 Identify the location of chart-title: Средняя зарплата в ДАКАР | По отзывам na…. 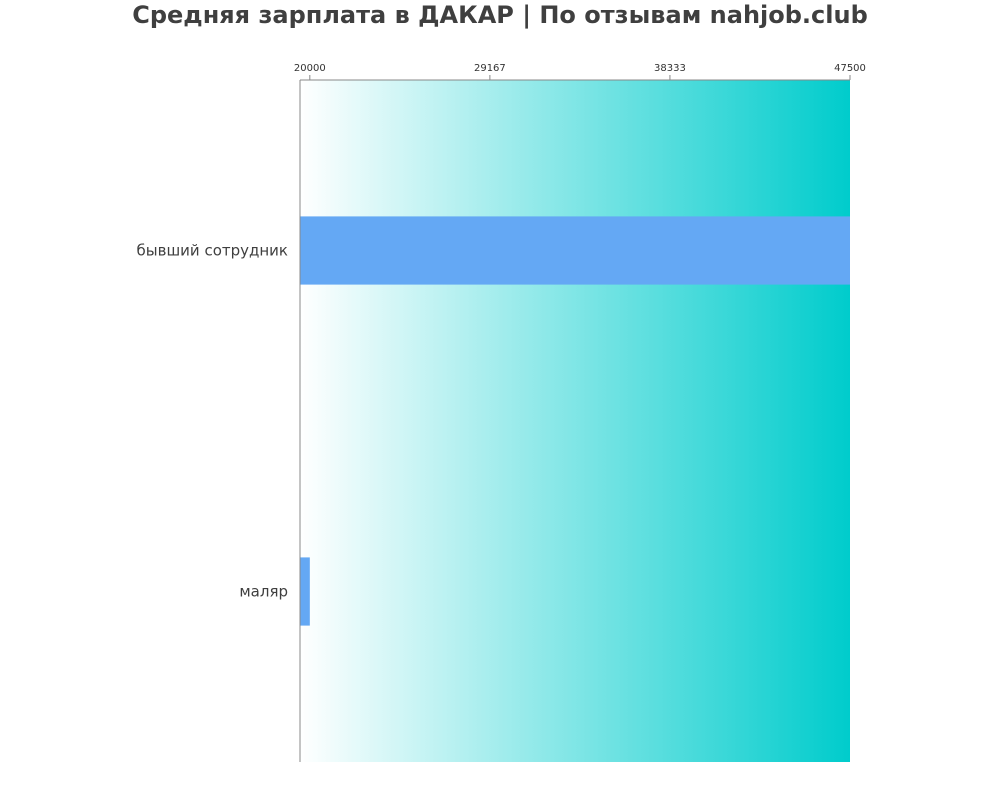
(500, 15).